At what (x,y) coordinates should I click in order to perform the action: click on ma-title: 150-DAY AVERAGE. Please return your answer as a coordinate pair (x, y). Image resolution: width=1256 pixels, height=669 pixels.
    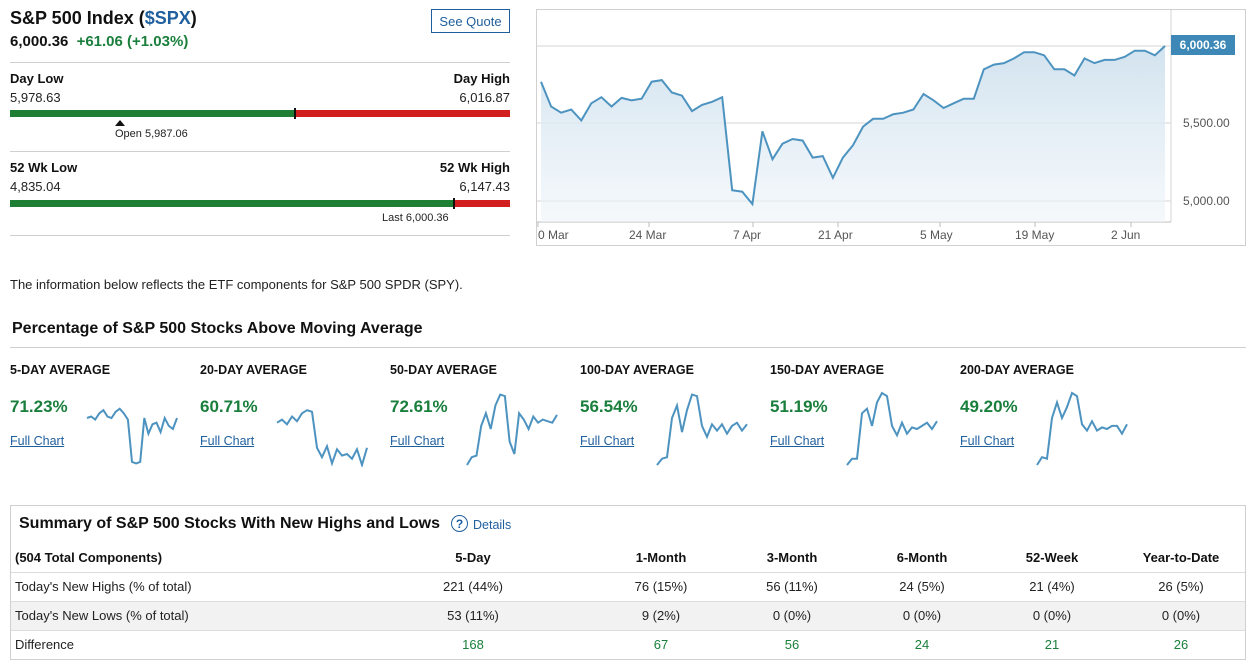
    Looking at the image, I should click on (827, 370).